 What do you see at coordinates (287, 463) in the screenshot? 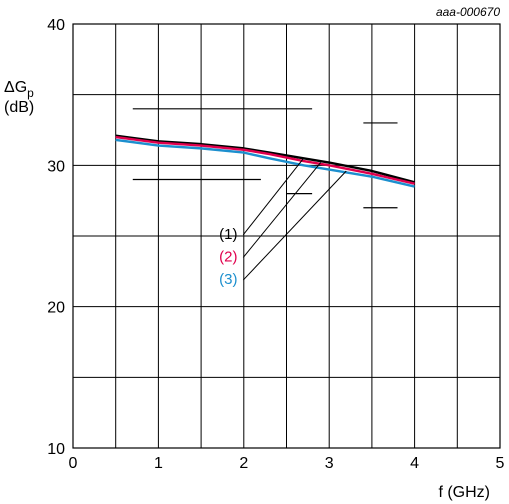
I see `x-tick-labels: 0 1 2 3 4 5` at bounding box center [287, 463].